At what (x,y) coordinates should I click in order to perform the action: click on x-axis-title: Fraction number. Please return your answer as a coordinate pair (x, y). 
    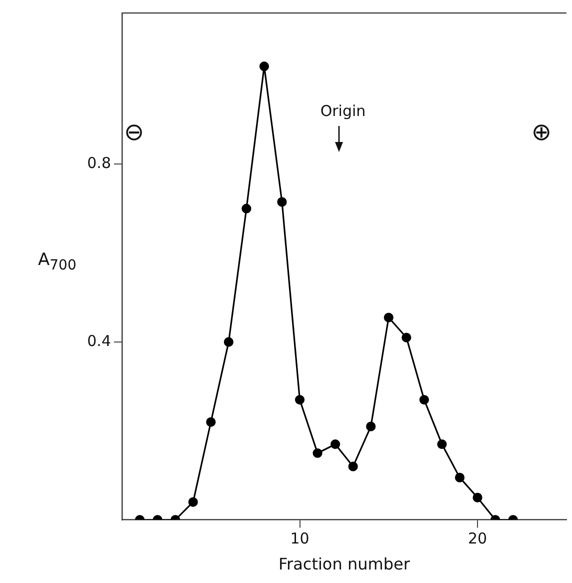
    Looking at the image, I should click on (344, 564).